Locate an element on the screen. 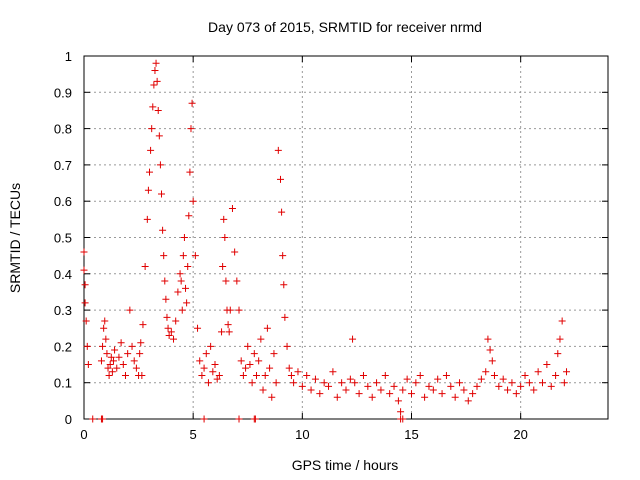  y-tick-label: 0.4 is located at coordinates (63, 274).